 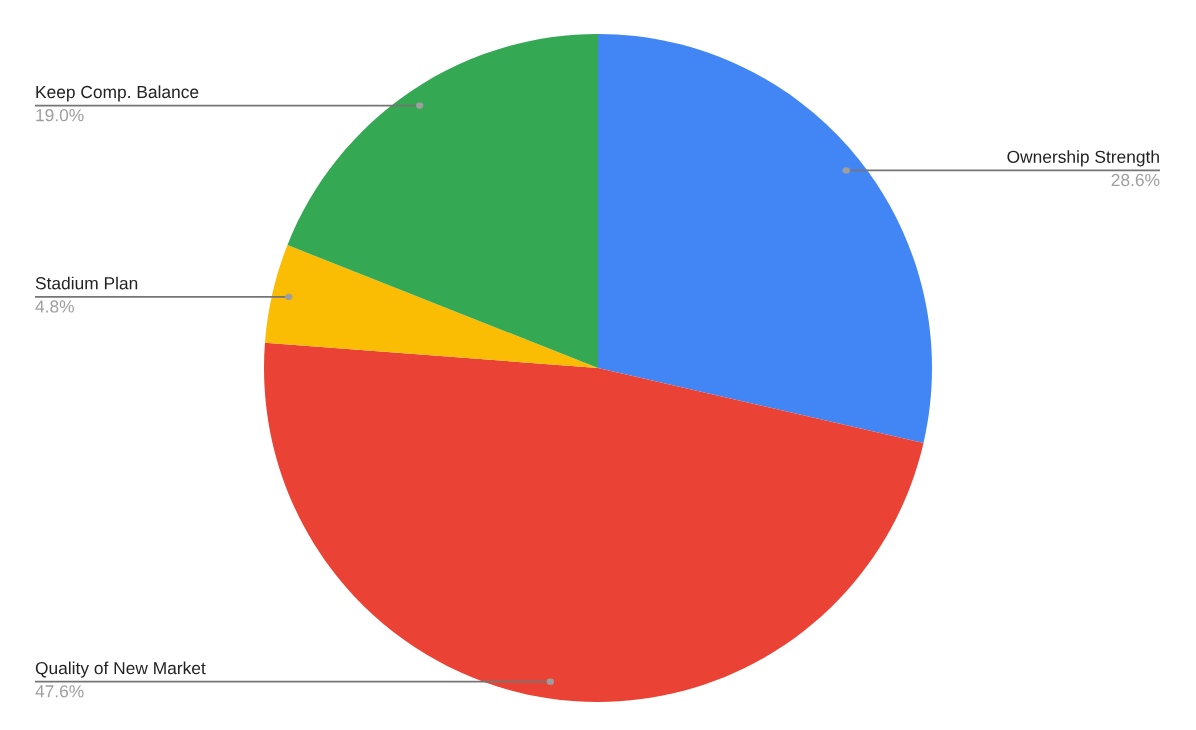 What do you see at coordinates (120, 669) in the screenshot?
I see `slice-label: Quality of New Market` at bounding box center [120, 669].